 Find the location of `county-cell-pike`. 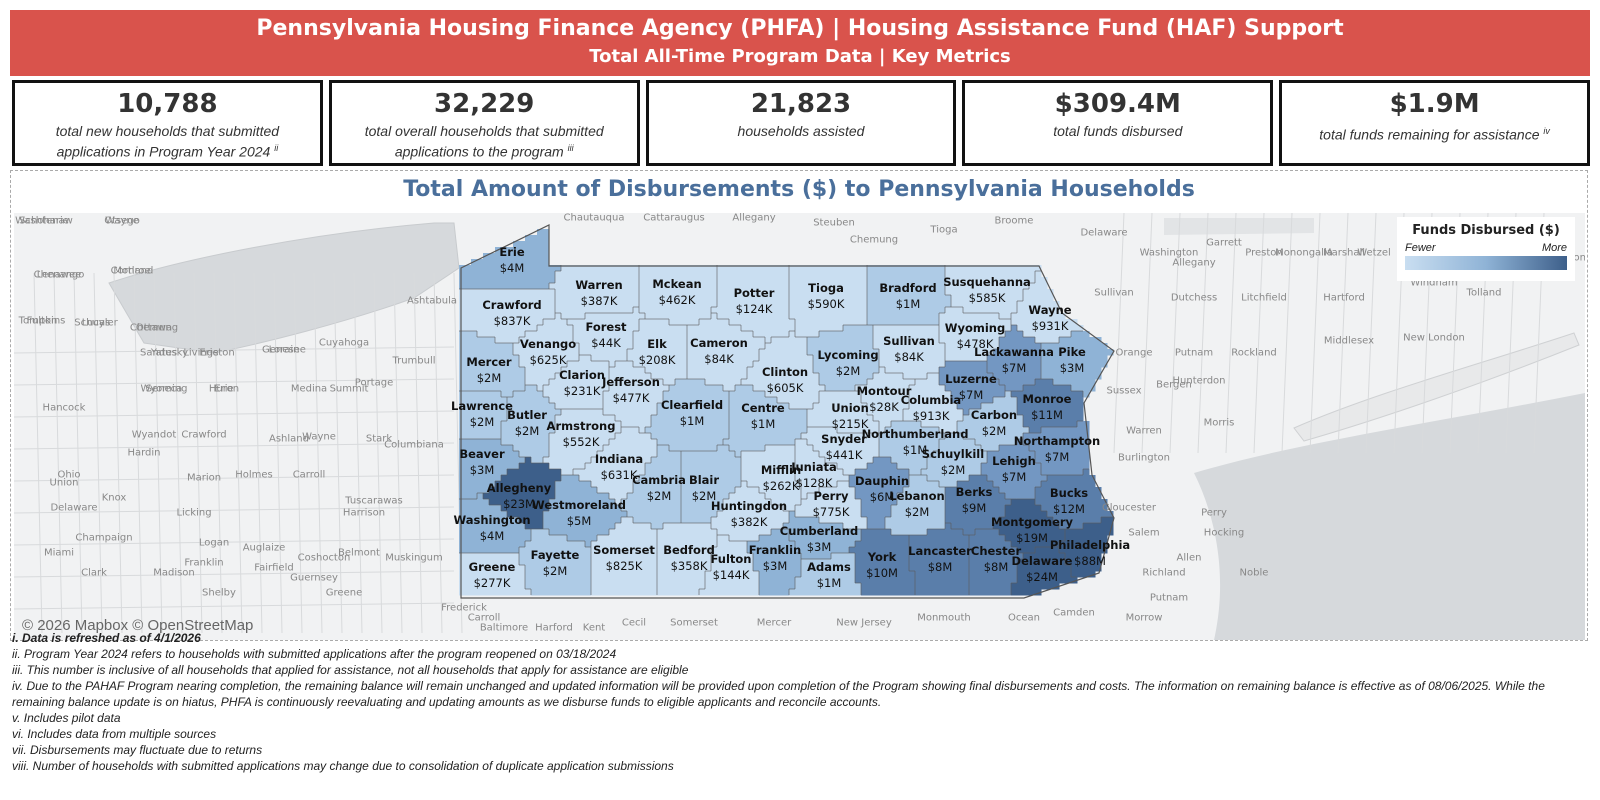

county-cell-pike is located at coordinates (1044, 352).